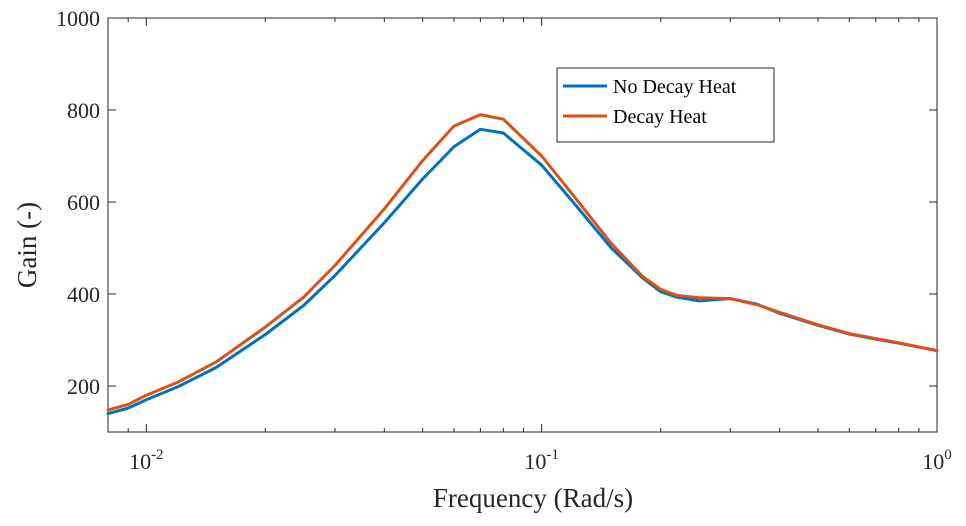  What do you see at coordinates (83, 110) in the screenshot?
I see `y-tick-label: 800` at bounding box center [83, 110].